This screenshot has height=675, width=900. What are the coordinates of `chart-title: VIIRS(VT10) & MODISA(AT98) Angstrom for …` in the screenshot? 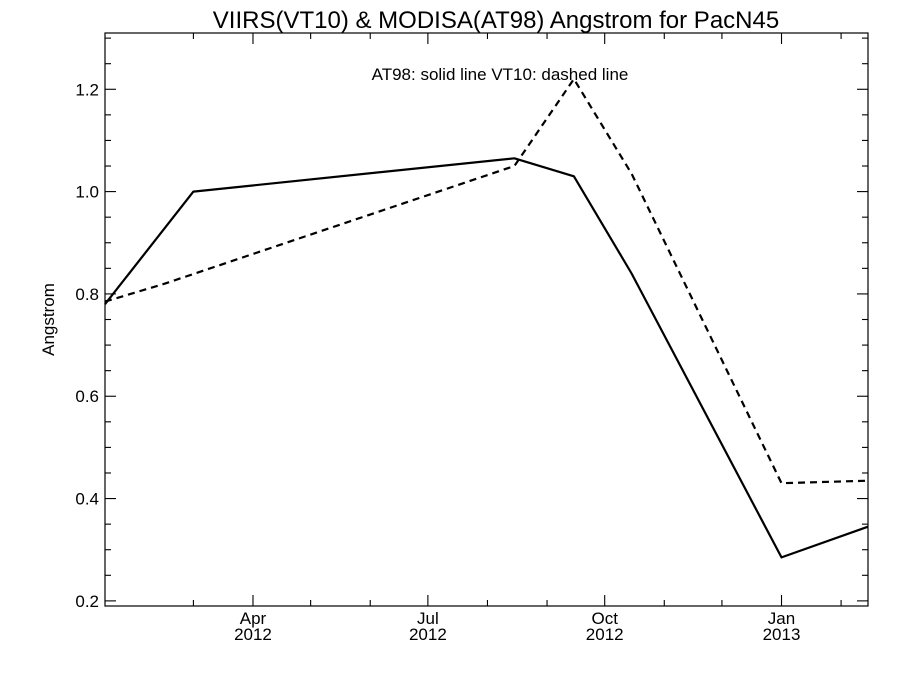 It's located at (496, 20).